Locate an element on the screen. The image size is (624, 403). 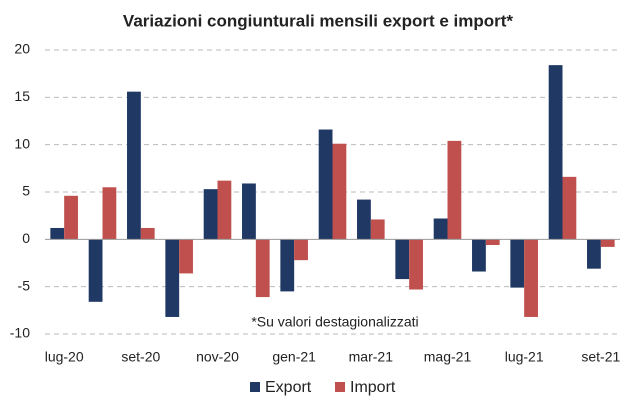
y-tick-label: -10 is located at coordinates (20, 333).